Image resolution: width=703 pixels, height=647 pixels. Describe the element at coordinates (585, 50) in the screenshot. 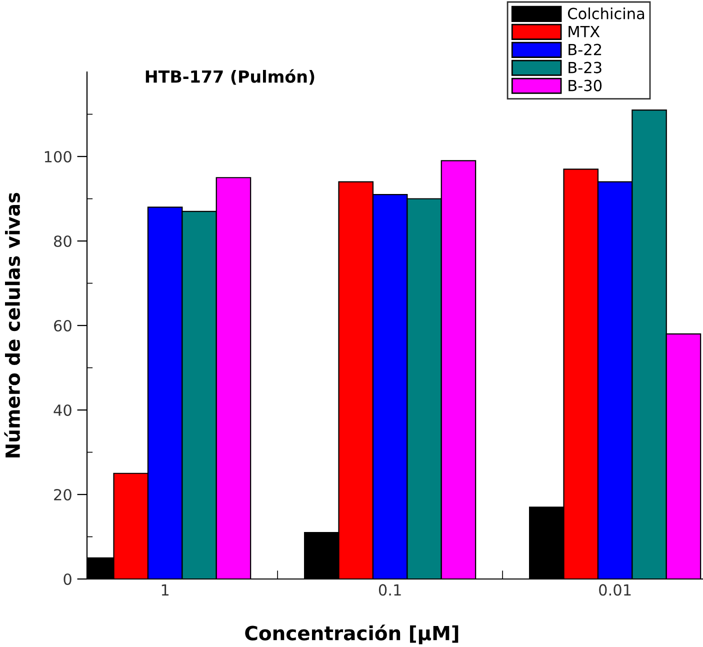

I see `legend-label: B-22` at that location.